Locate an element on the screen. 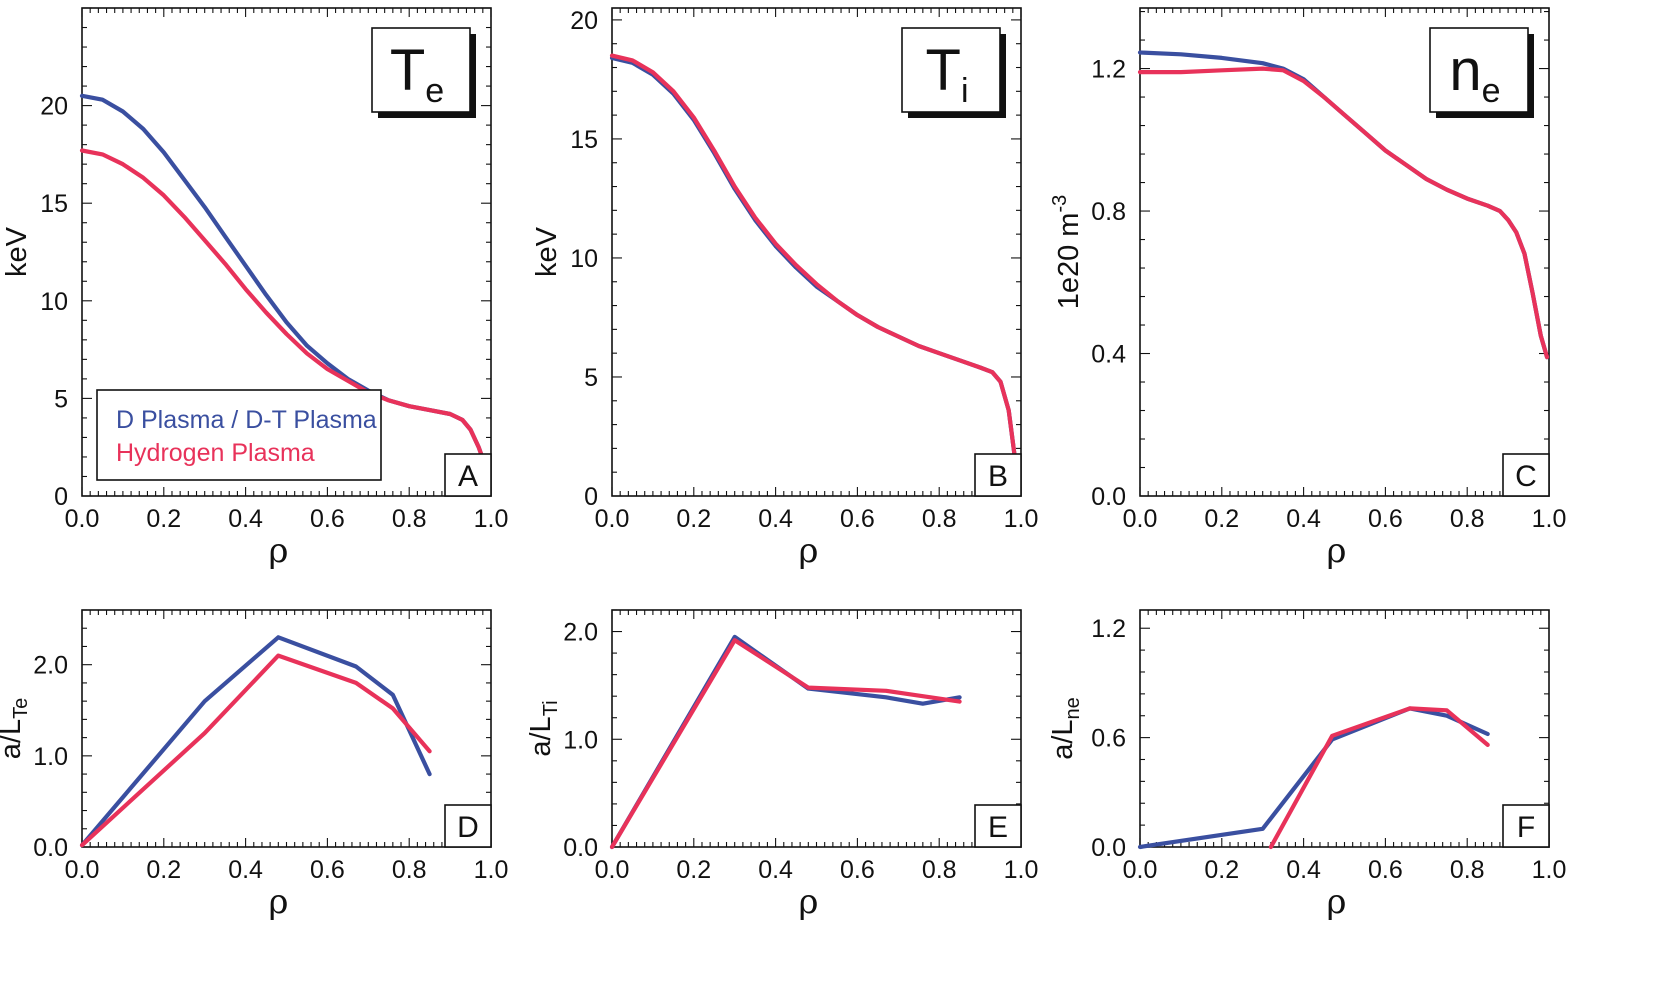  y-axis-label-text: keV is located at coordinates (17, 251).